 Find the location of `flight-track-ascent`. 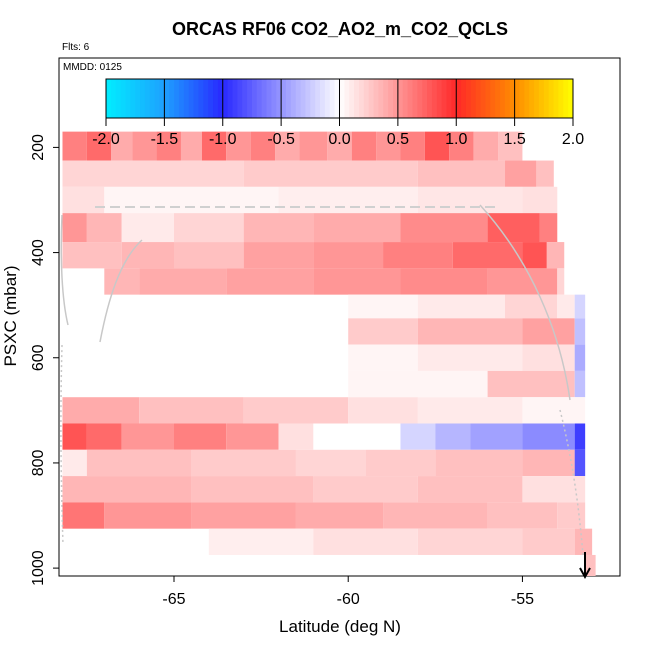

flight-track-ascent is located at coordinates (121, 291).